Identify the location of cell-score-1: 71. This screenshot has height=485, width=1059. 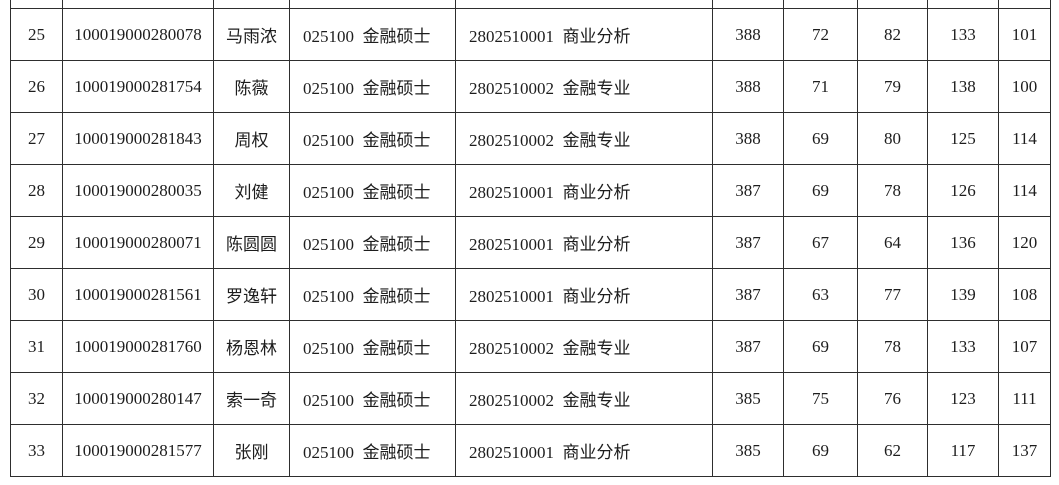
(820, 86).